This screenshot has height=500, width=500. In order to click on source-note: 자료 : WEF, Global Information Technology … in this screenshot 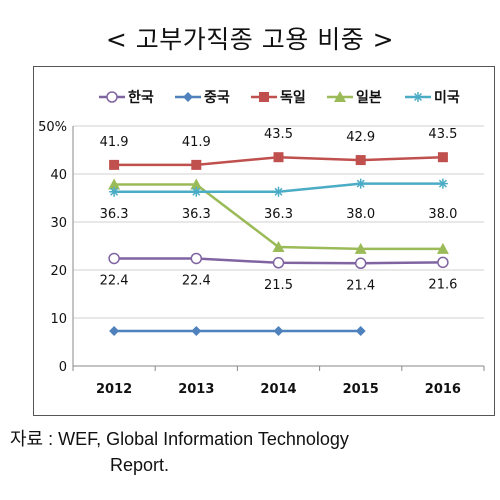, I will do `click(255, 452)`.